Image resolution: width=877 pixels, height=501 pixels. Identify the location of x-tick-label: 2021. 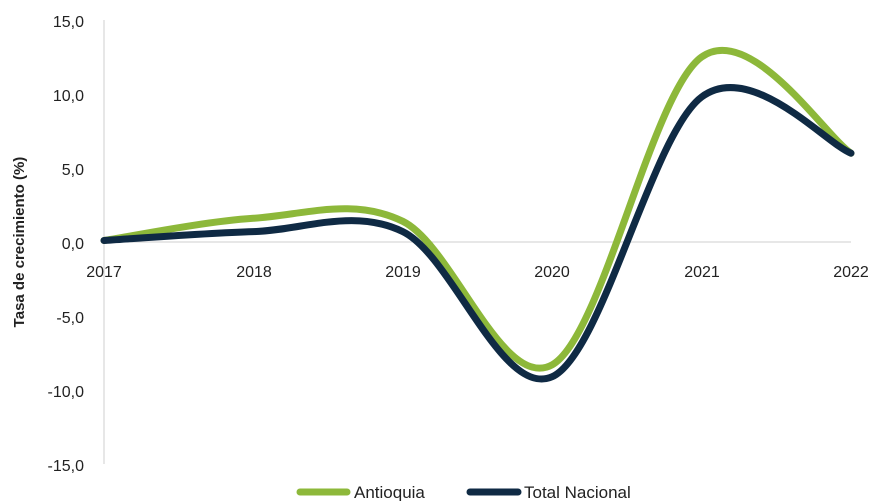
(702, 272).